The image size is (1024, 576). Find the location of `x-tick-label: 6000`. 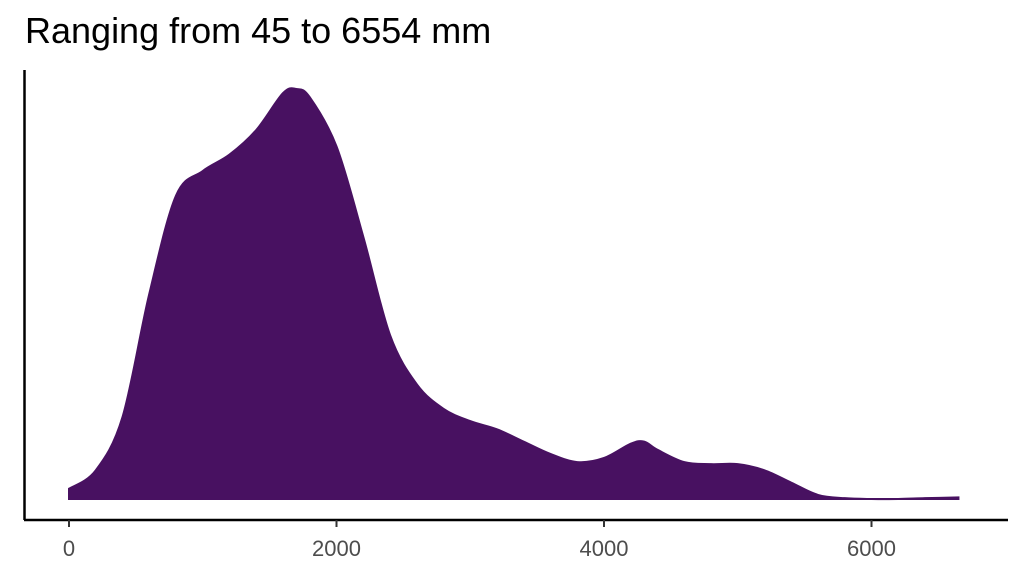

x-tick-label: 6000 is located at coordinates (871, 548).